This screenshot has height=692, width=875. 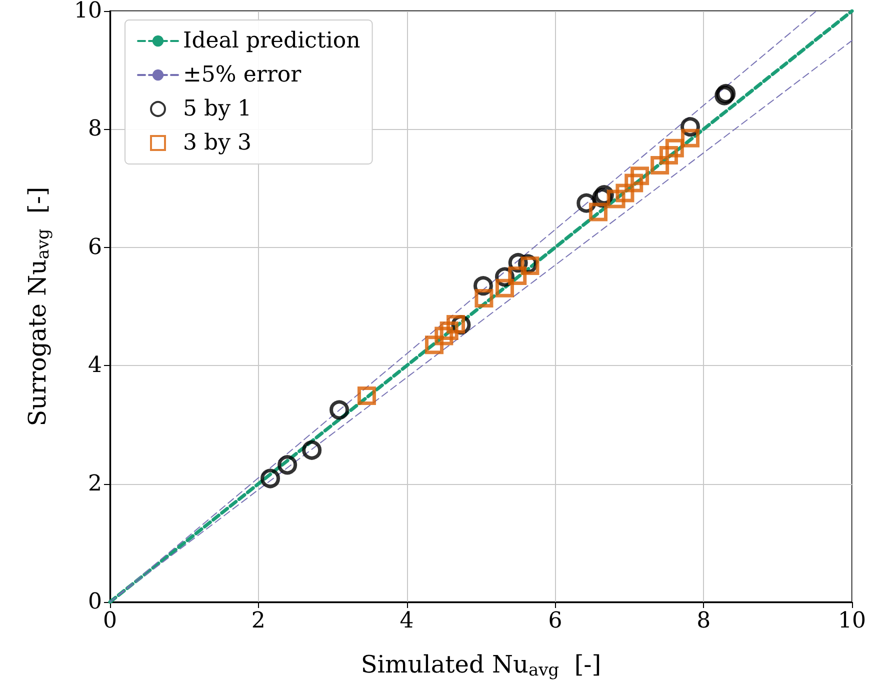 What do you see at coordinates (95, 129) in the screenshot?
I see `y-tick-label: 8` at bounding box center [95, 129].